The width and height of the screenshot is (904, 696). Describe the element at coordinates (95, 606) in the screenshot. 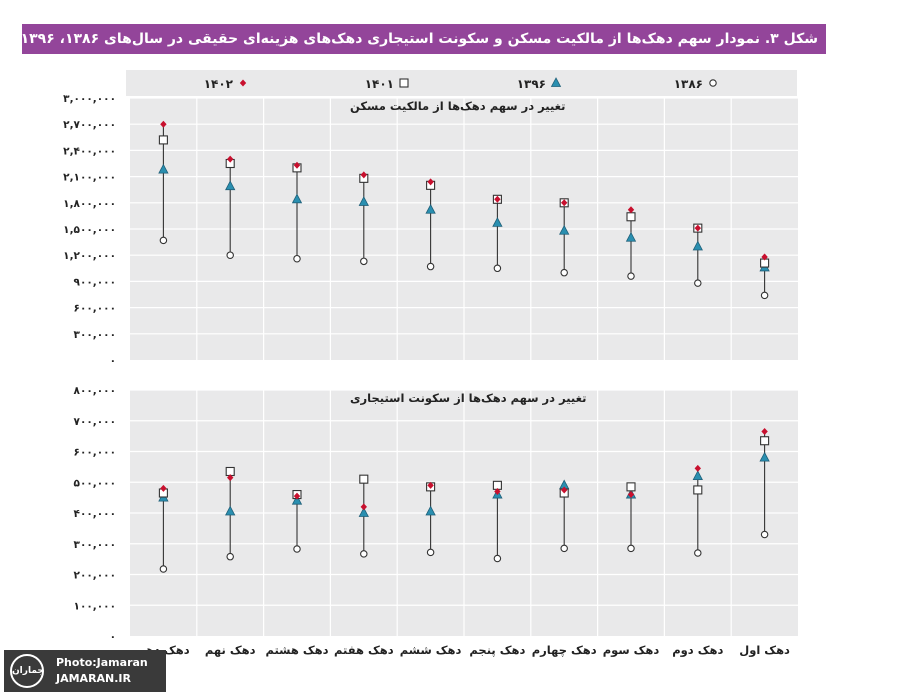

I see `ytick-label-rental: ۱۰۰,۰۰۰` at that location.